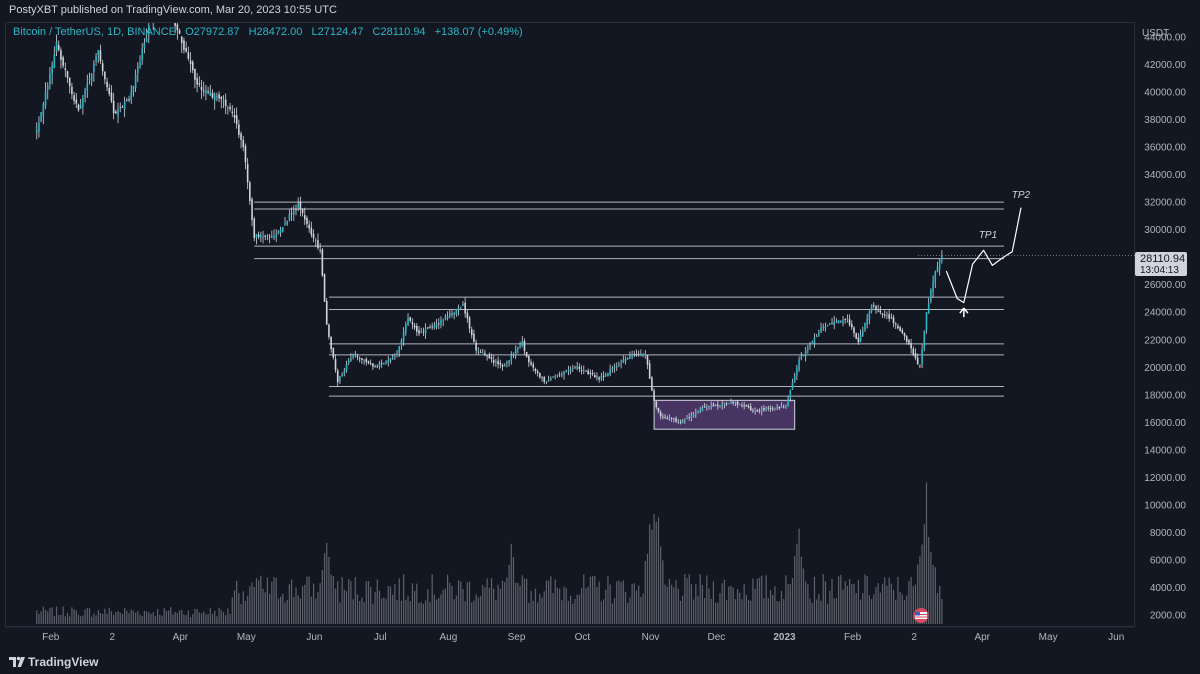 This screenshot has width=1200, height=674. I want to click on bar-countdown: 13:04:13, so click(1159, 270).